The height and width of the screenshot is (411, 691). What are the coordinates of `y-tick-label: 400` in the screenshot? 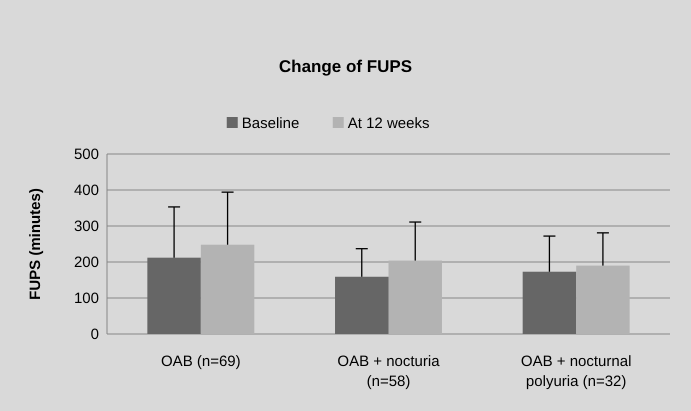 It's located at (86, 190).